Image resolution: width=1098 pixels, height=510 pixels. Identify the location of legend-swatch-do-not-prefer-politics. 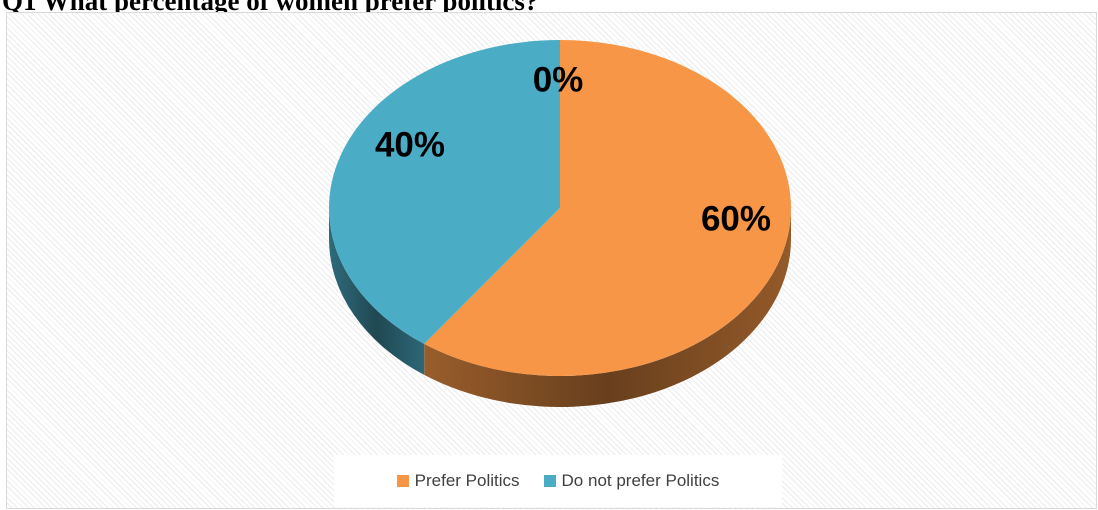
(549, 481).